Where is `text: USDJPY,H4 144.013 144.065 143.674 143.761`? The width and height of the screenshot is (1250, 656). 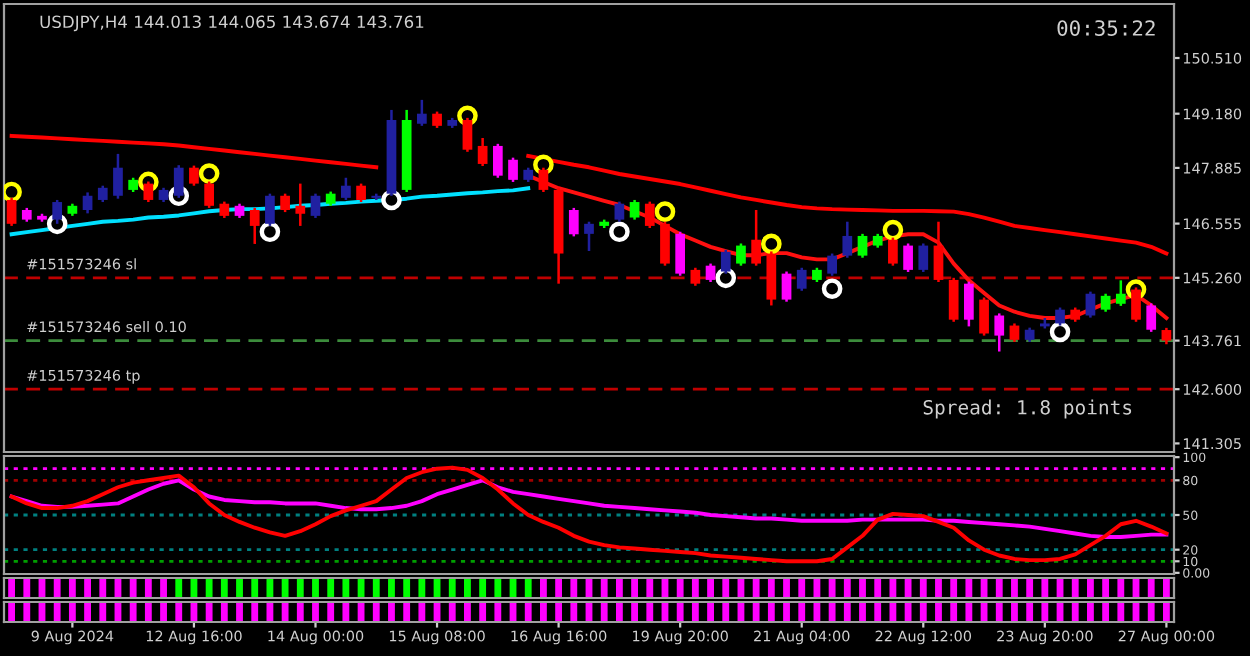
text: USDJPY,H4 144.013 144.065 143.674 143.761 is located at coordinates (232, 23).